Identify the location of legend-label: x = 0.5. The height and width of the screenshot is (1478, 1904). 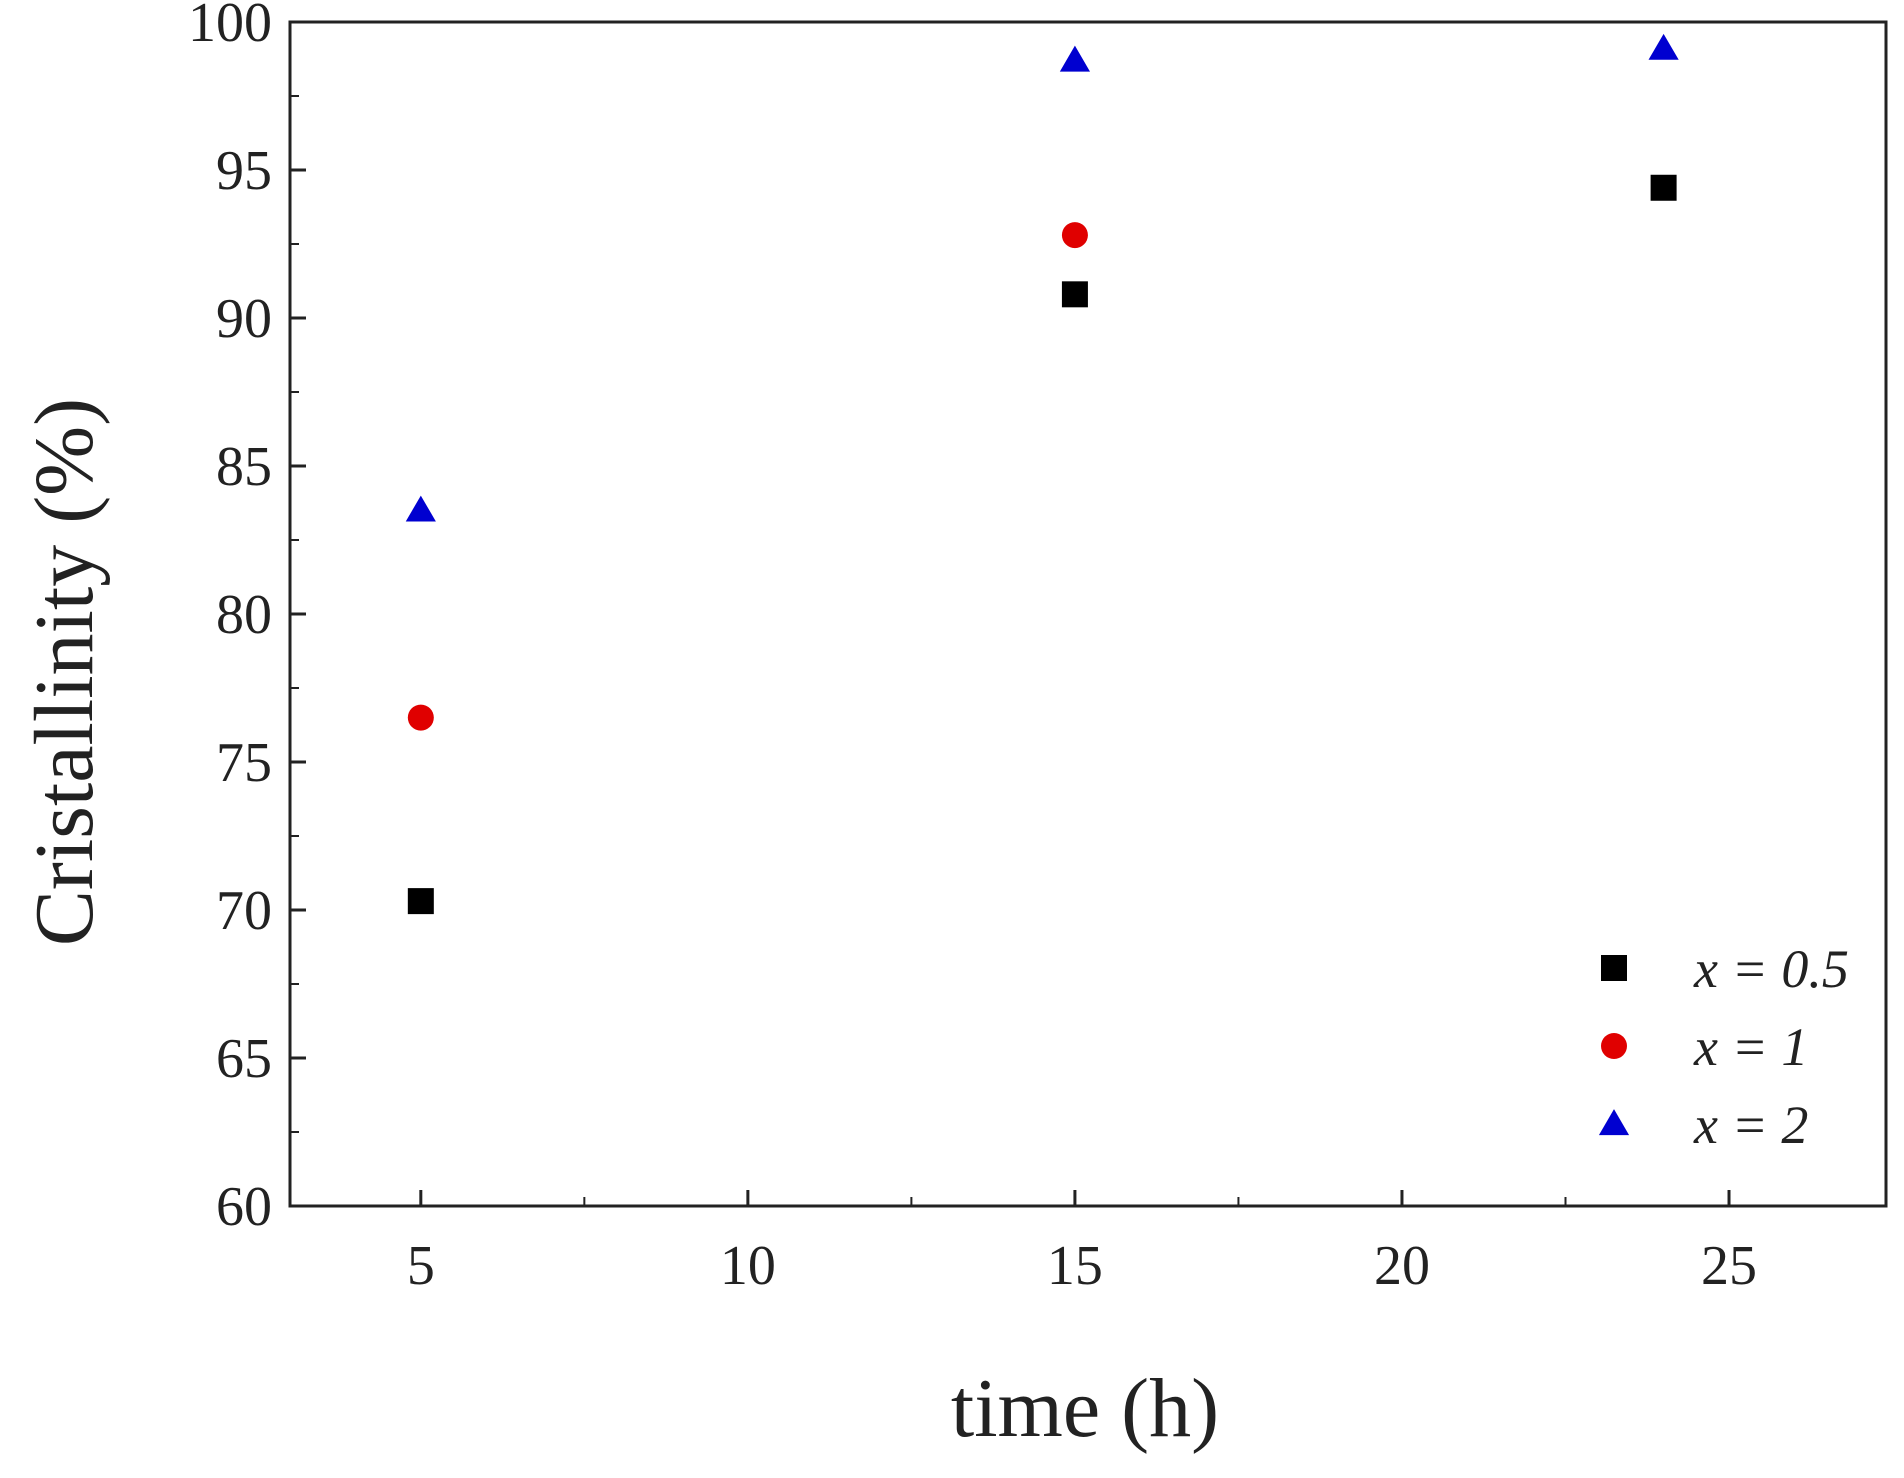
(1771, 969).